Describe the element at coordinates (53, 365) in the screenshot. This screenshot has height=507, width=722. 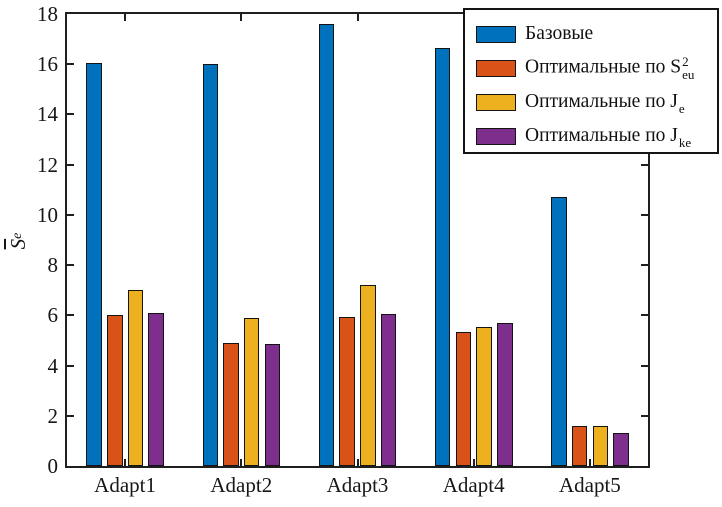
I see `y-tick-label: 4` at that location.